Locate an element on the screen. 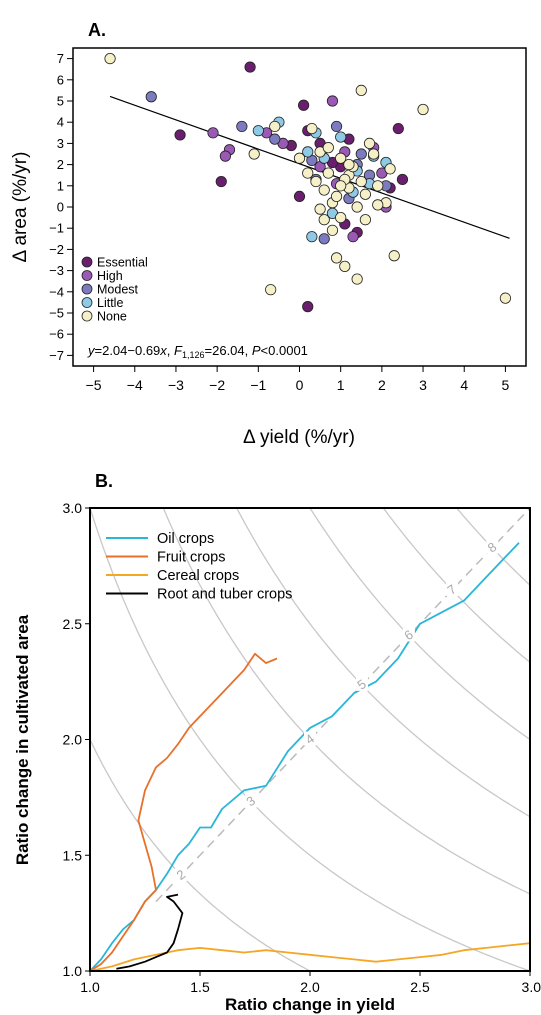  panel-b-y-label: Ratio change in cultivated area is located at coordinates (22, 739).